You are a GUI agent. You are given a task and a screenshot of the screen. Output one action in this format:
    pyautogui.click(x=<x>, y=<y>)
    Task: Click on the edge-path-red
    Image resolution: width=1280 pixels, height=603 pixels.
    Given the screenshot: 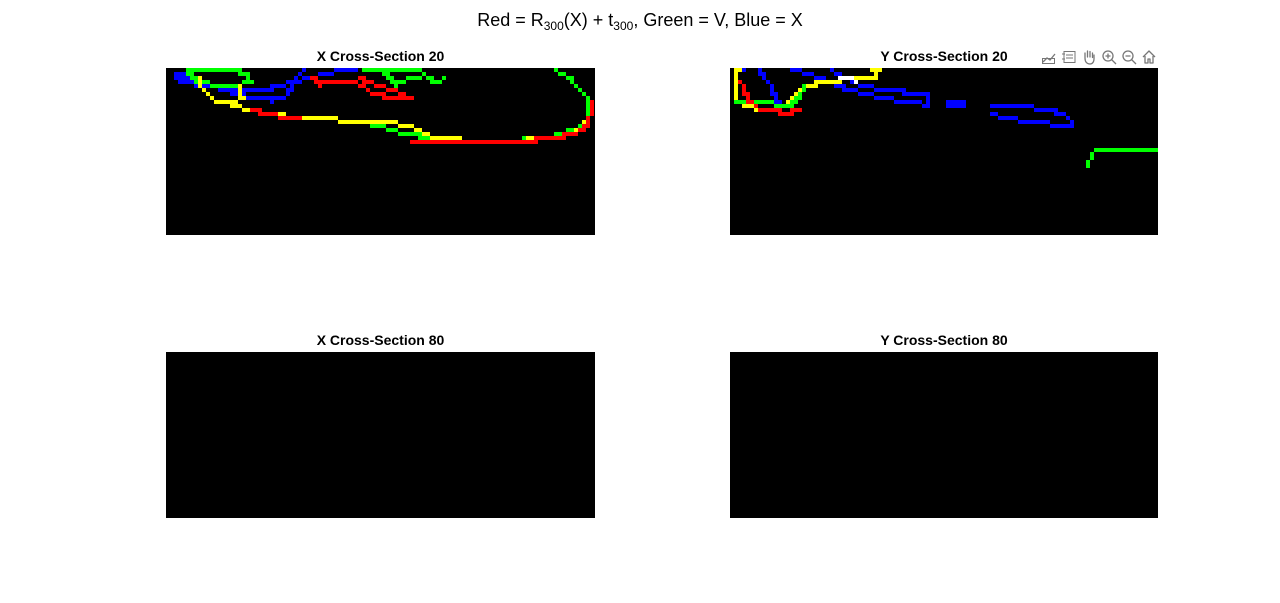 What is the action you would take?
    pyautogui.click(x=276, y=114)
    